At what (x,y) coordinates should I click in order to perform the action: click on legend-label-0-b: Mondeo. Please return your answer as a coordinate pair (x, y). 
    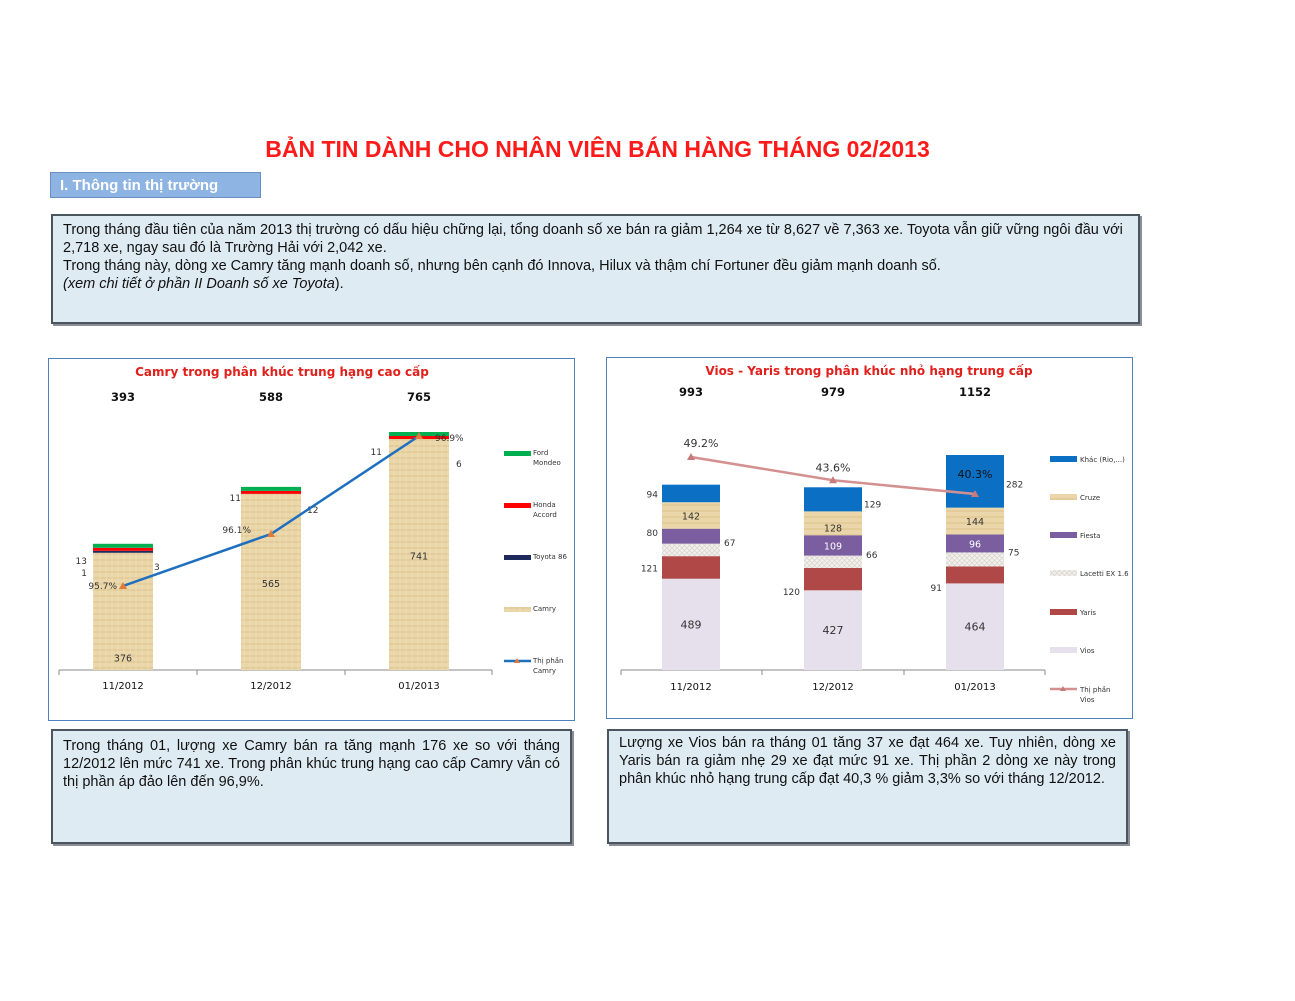
    Looking at the image, I should click on (547, 463).